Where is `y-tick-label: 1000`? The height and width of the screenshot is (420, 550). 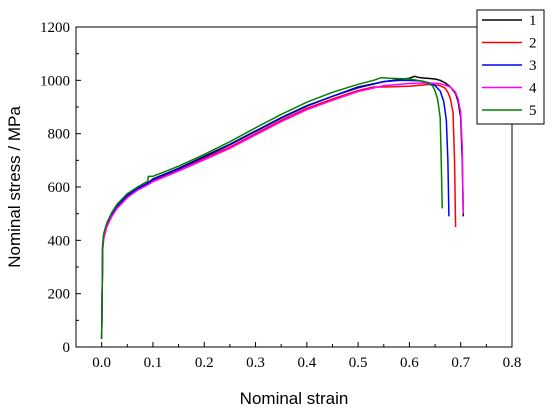
y-tick-label: 1000 is located at coordinates (55, 81).